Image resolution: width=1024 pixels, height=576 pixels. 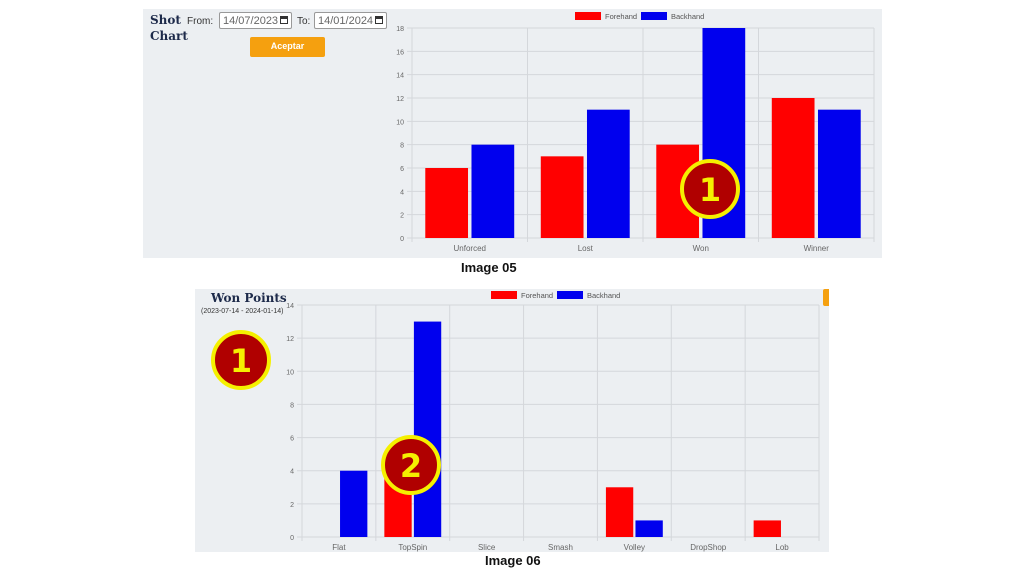 What do you see at coordinates (200, 21) in the screenshot?
I see `from-label: From:` at bounding box center [200, 21].